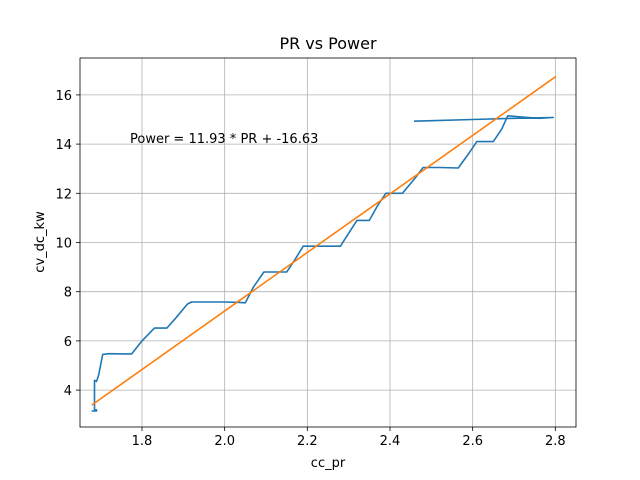 Image resolution: width=640 pixels, height=480 pixels. Describe the element at coordinates (307, 441) in the screenshot. I see `x-tick-label: 2.2` at that location.